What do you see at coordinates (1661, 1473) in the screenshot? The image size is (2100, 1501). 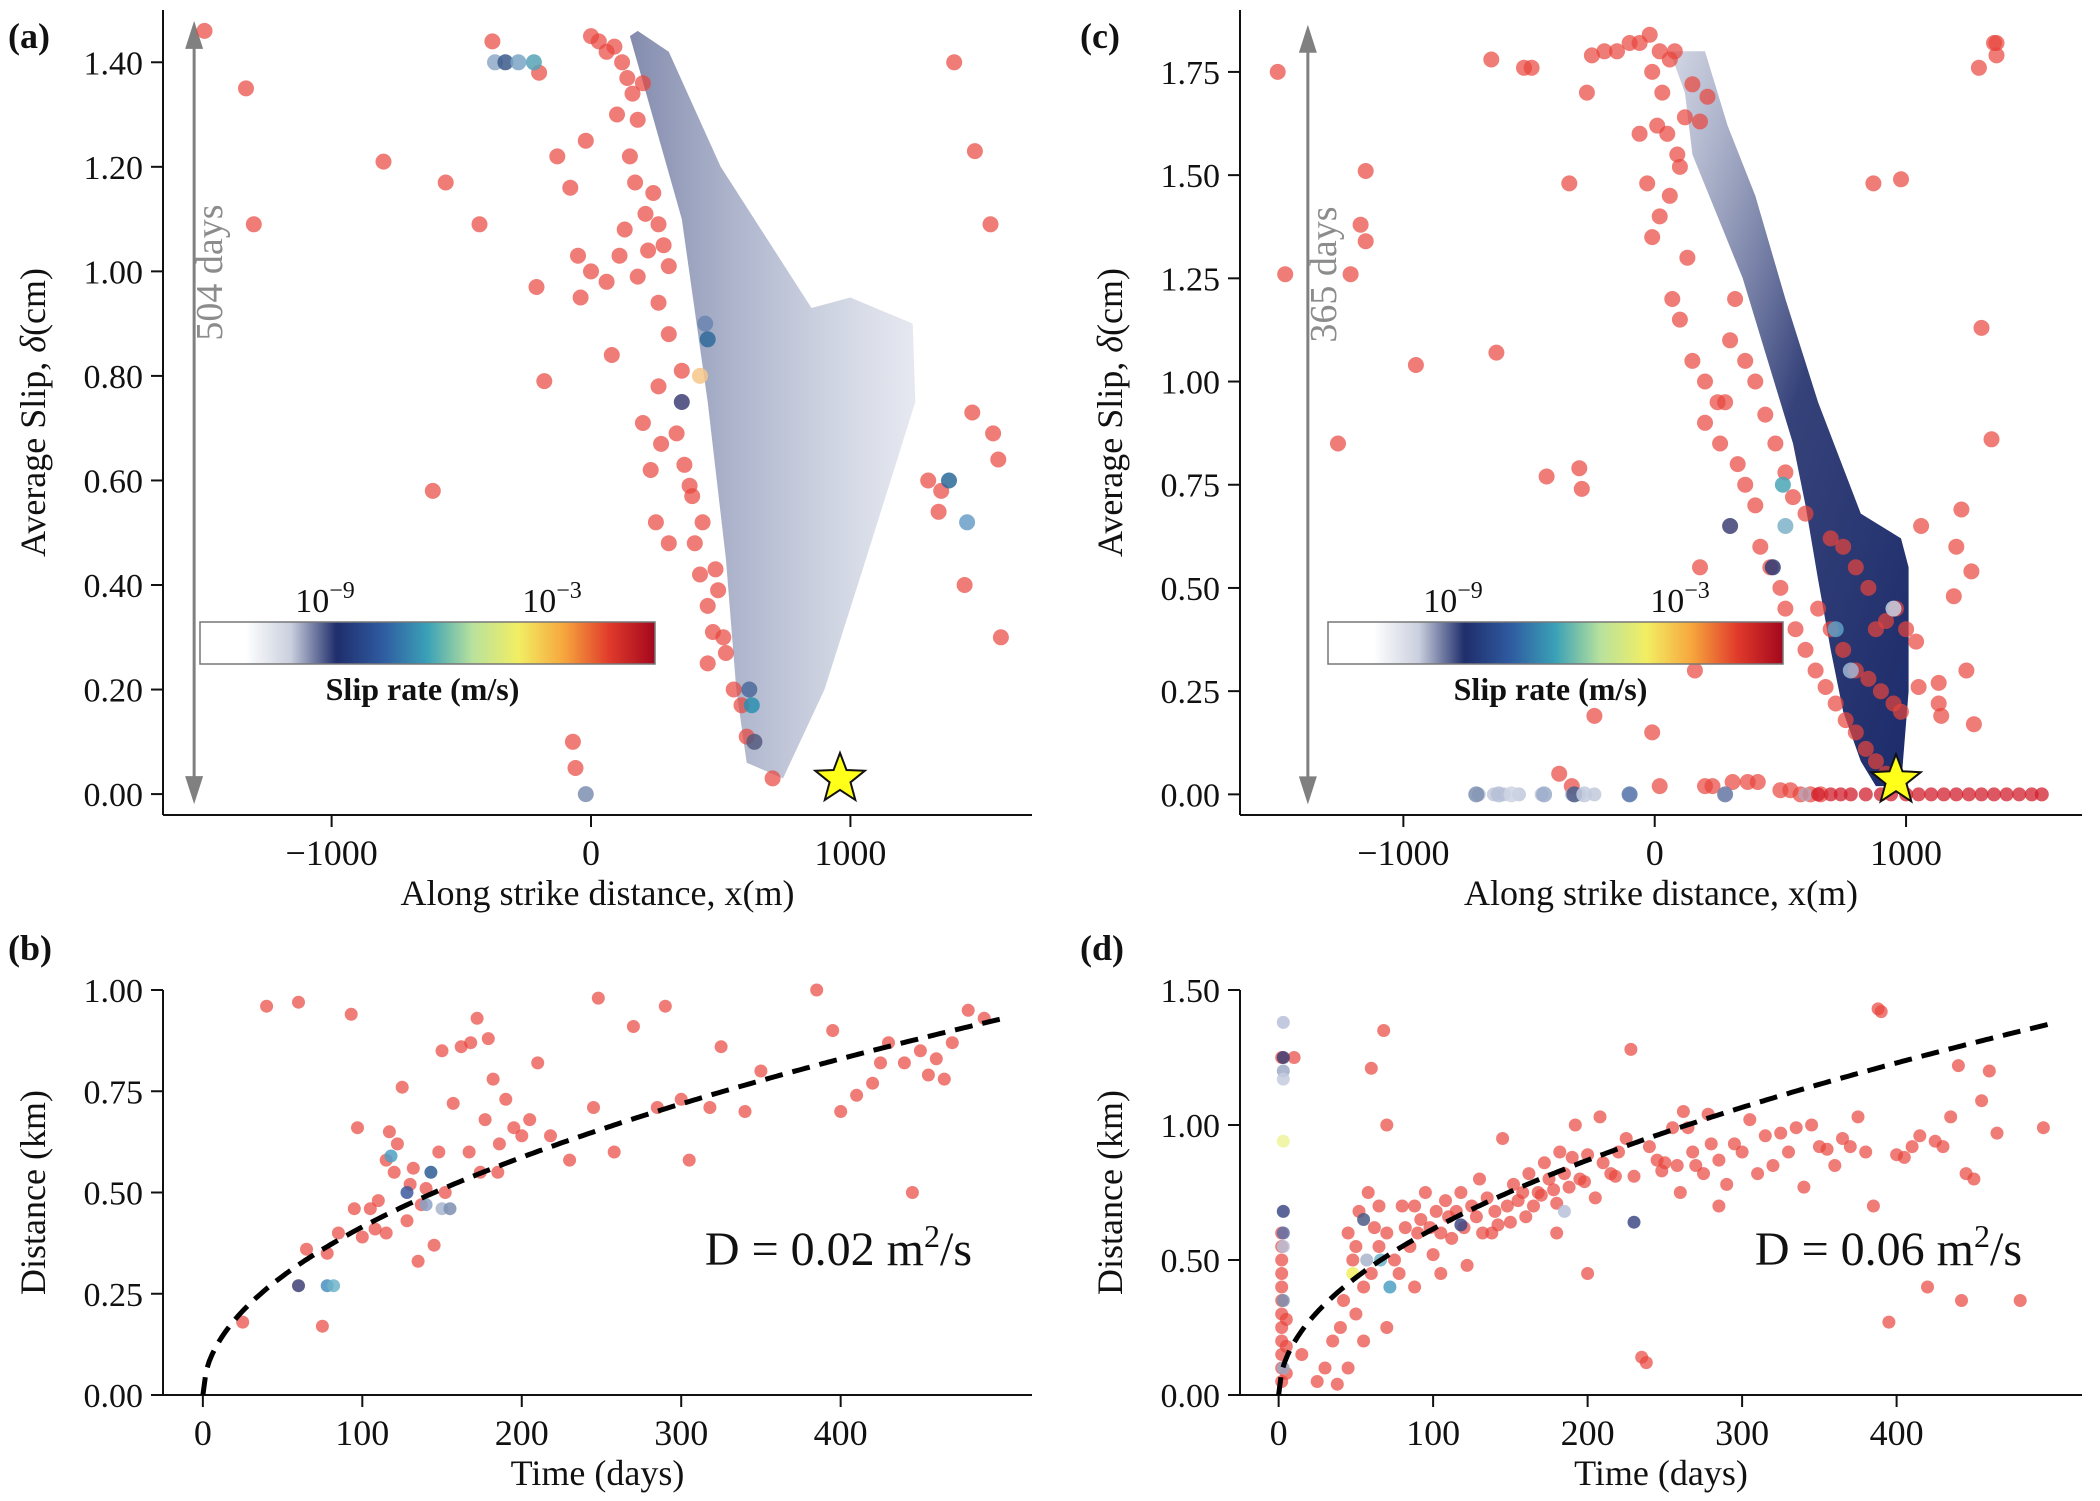 I see `x-axis-label: Time (days)` at bounding box center [1661, 1473].